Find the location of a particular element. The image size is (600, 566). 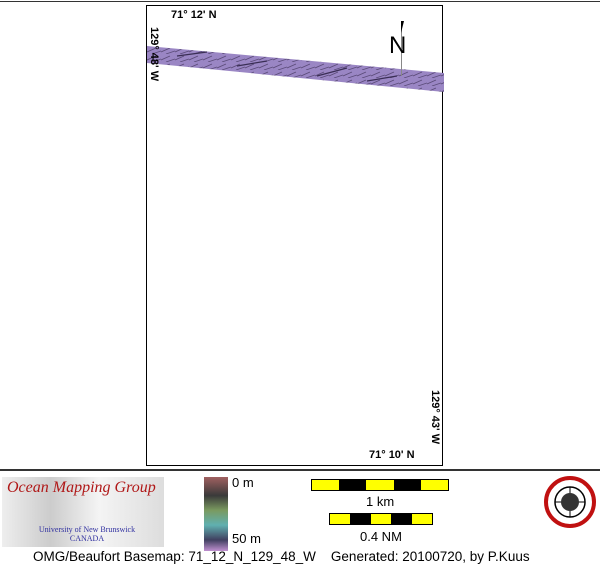

logo-title: Ocean Mapping Group is located at coordinates (81, 487).